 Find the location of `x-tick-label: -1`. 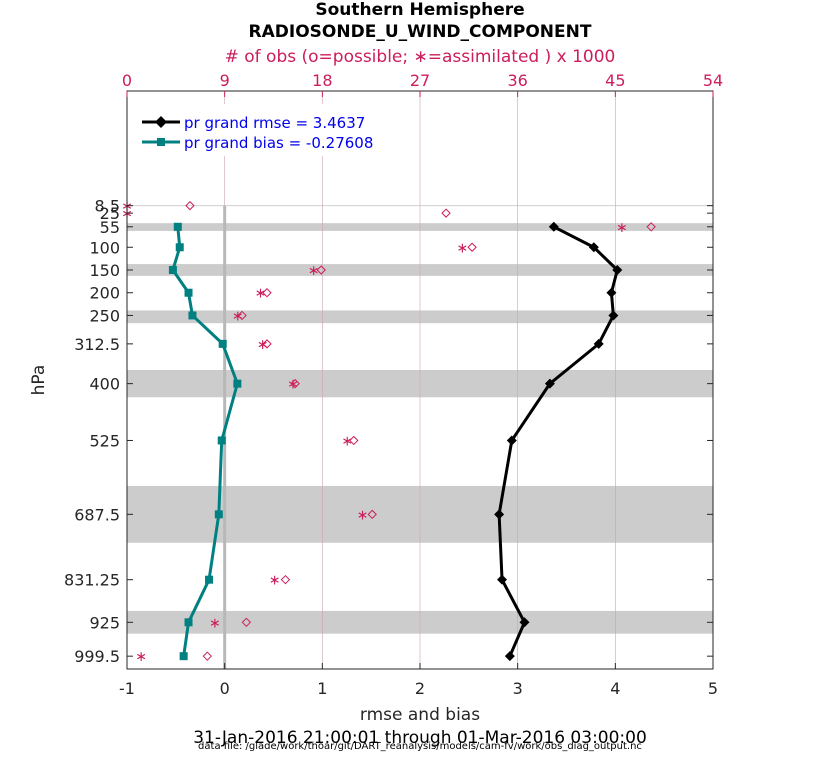

x-tick-label: -1 is located at coordinates (127, 688).